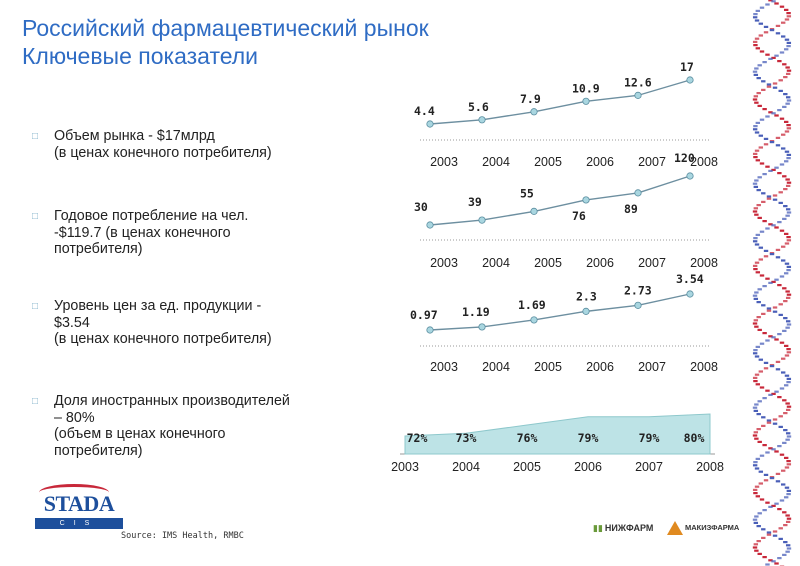 The image size is (800, 566). What do you see at coordinates (586, 296) in the screenshot?
I see `data-label: 2.3` at bounding box center [586, 296].